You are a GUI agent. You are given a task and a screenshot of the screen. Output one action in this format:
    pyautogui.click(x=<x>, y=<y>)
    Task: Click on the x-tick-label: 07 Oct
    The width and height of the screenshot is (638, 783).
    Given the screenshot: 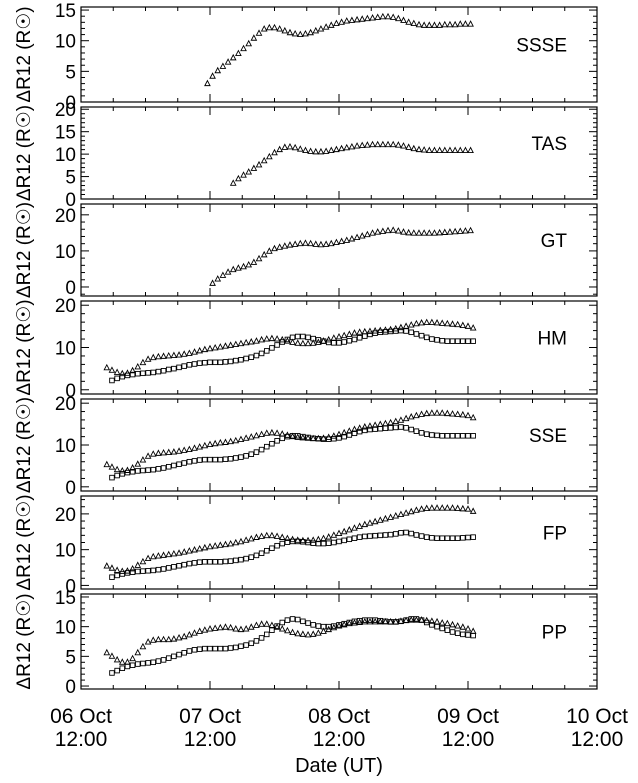 What is the action you would take?
    pyautogui.click(x=210, y=716)
    